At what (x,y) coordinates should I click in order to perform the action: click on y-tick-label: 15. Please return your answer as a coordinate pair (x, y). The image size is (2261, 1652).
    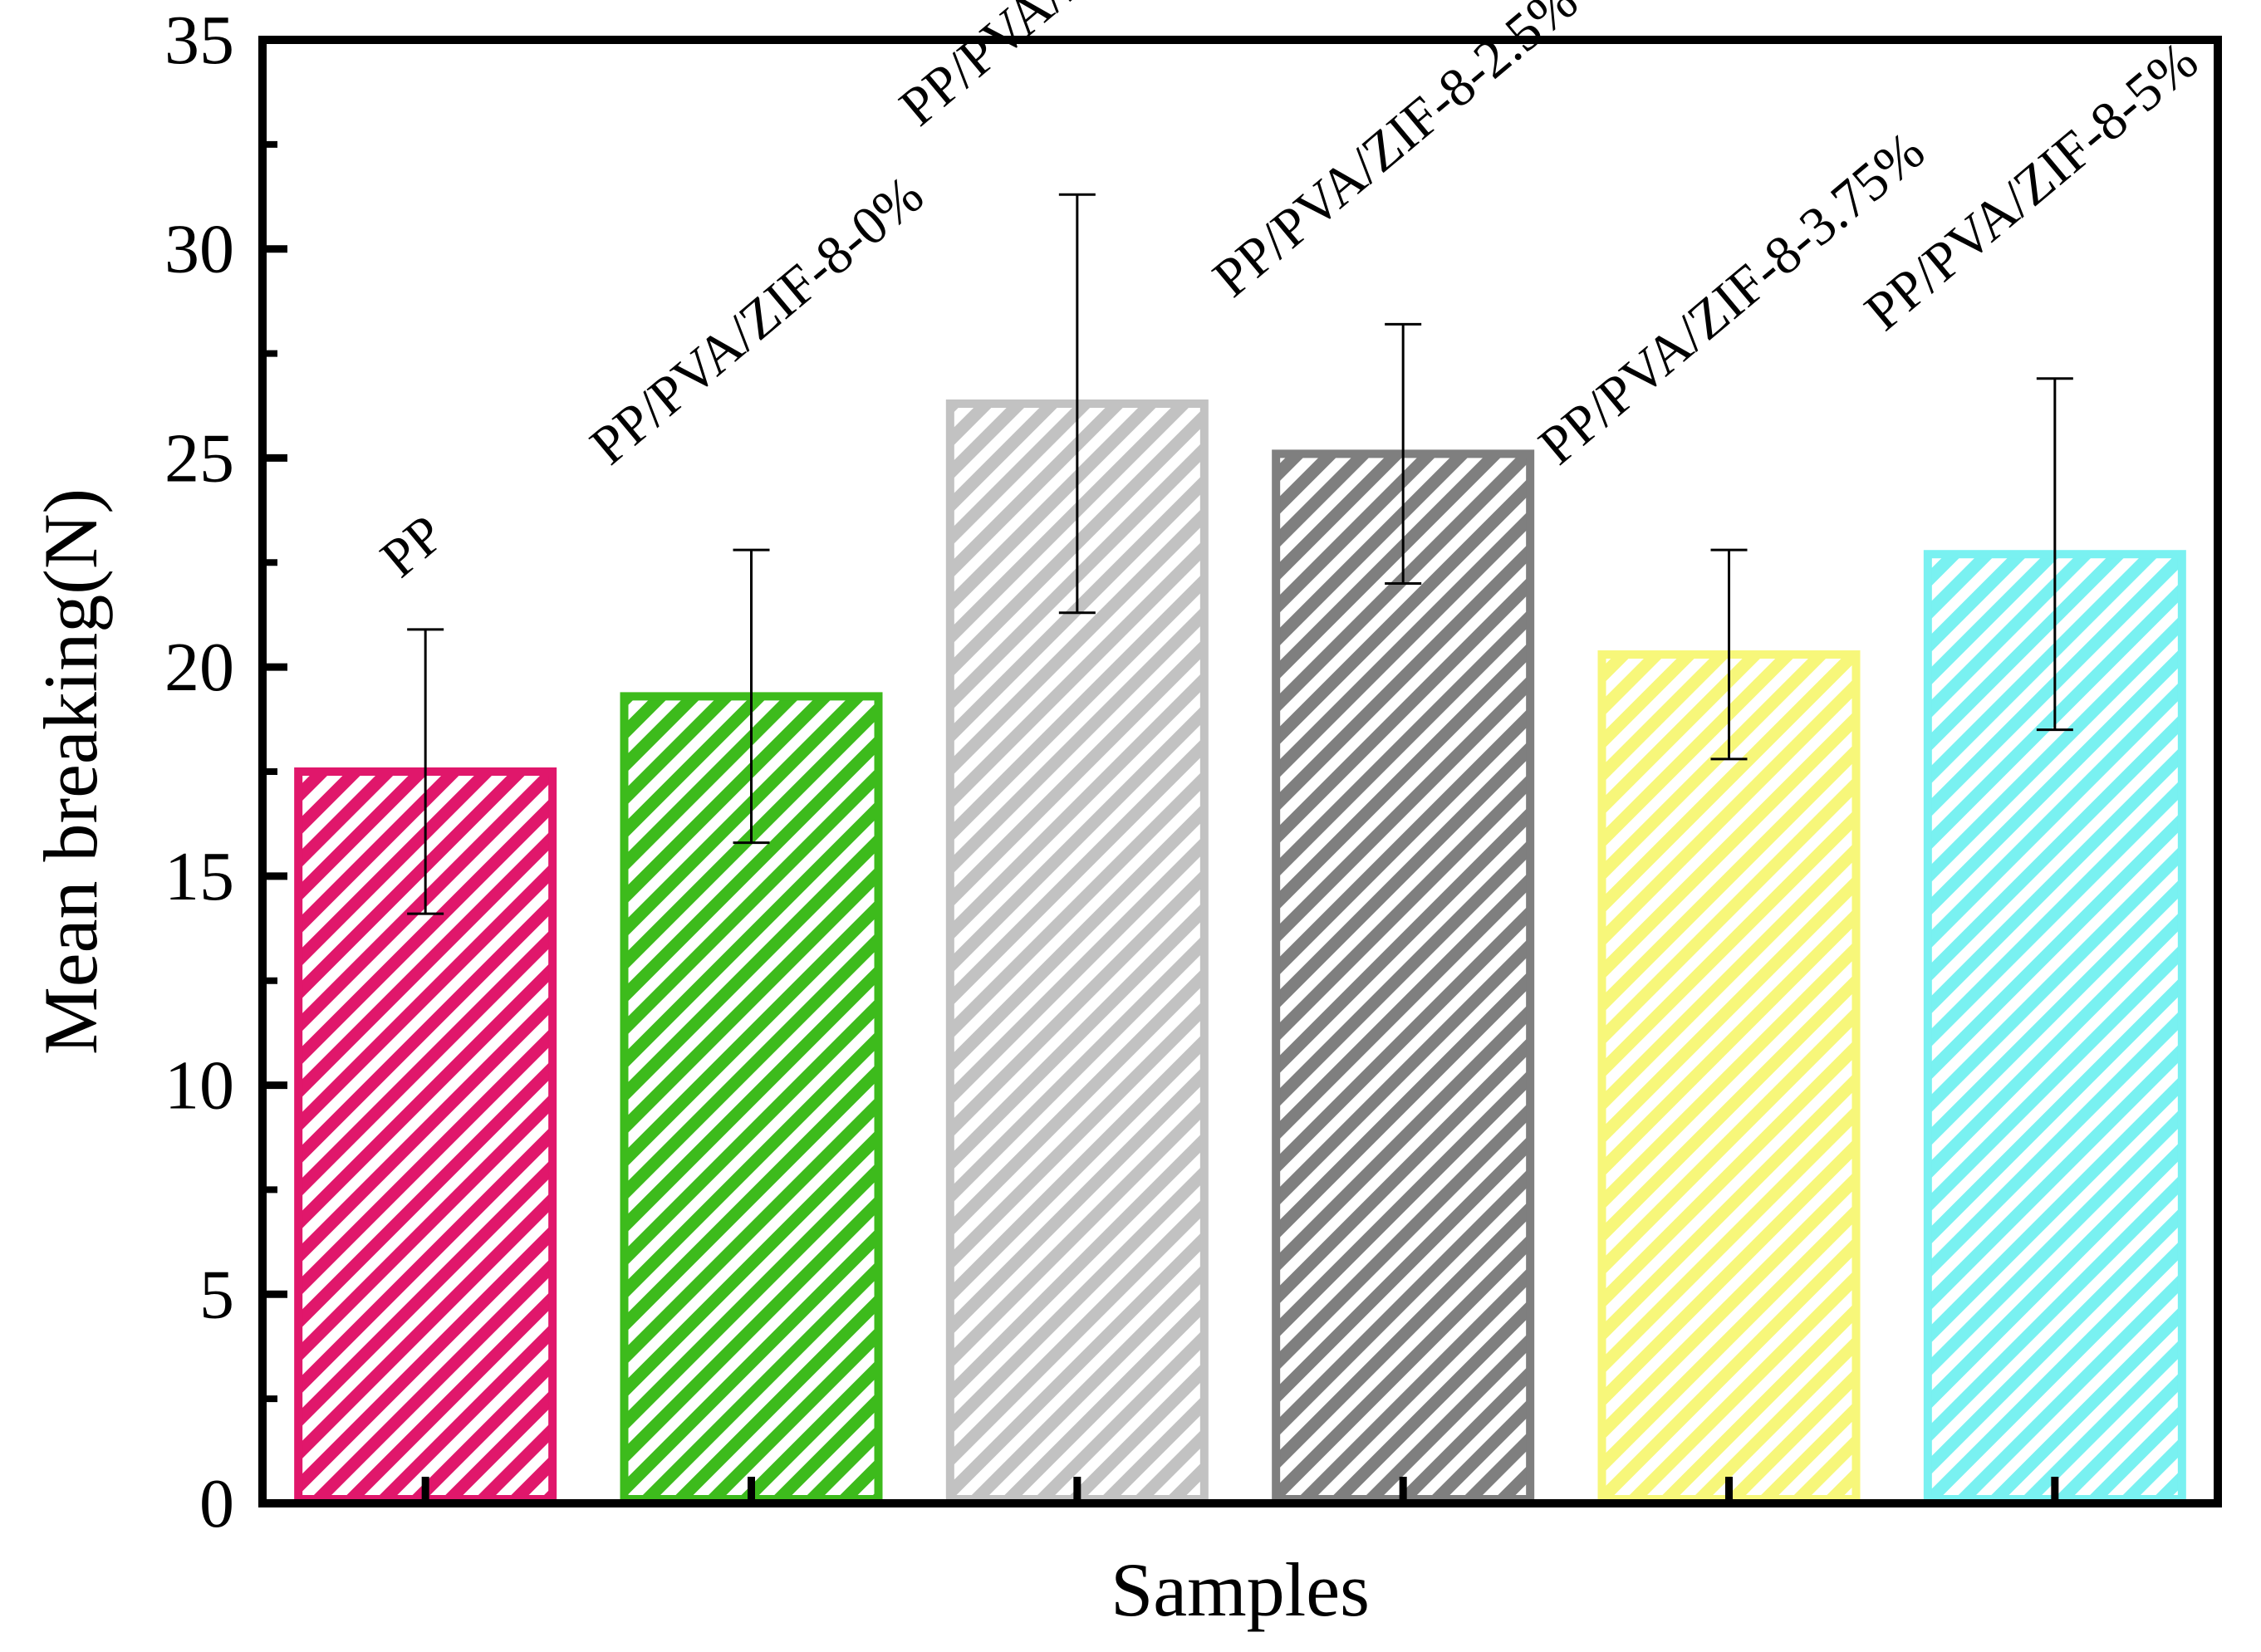
    Looking at the image, I should click on (199, 876).